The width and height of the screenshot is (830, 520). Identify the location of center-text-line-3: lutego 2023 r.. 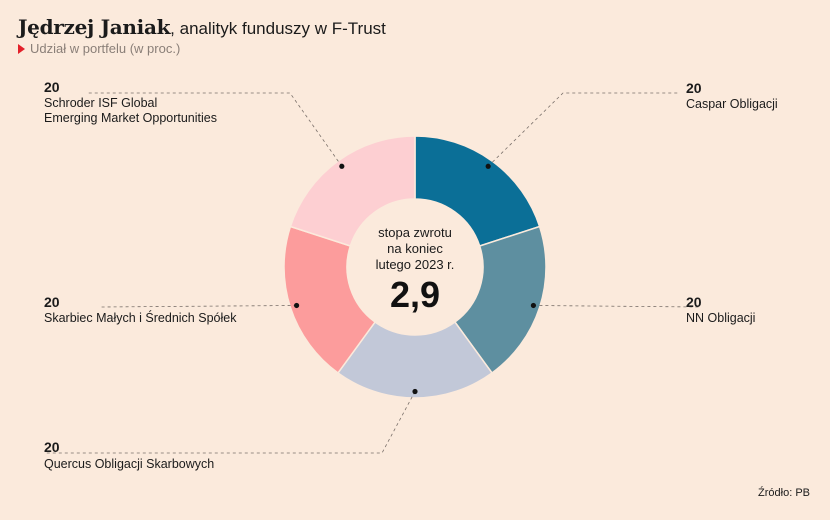
(415, 264).